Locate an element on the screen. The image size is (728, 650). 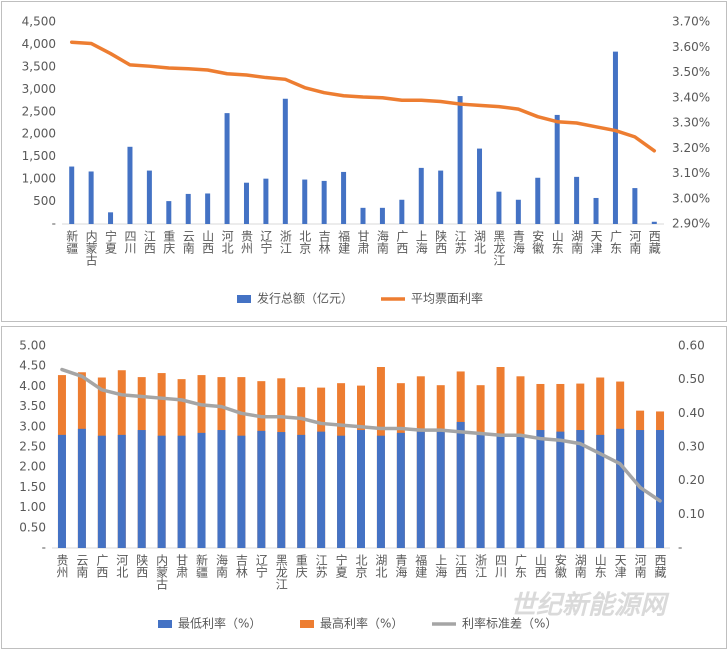
x-tick-label: 湖南 is located at coordinates (580, 565).